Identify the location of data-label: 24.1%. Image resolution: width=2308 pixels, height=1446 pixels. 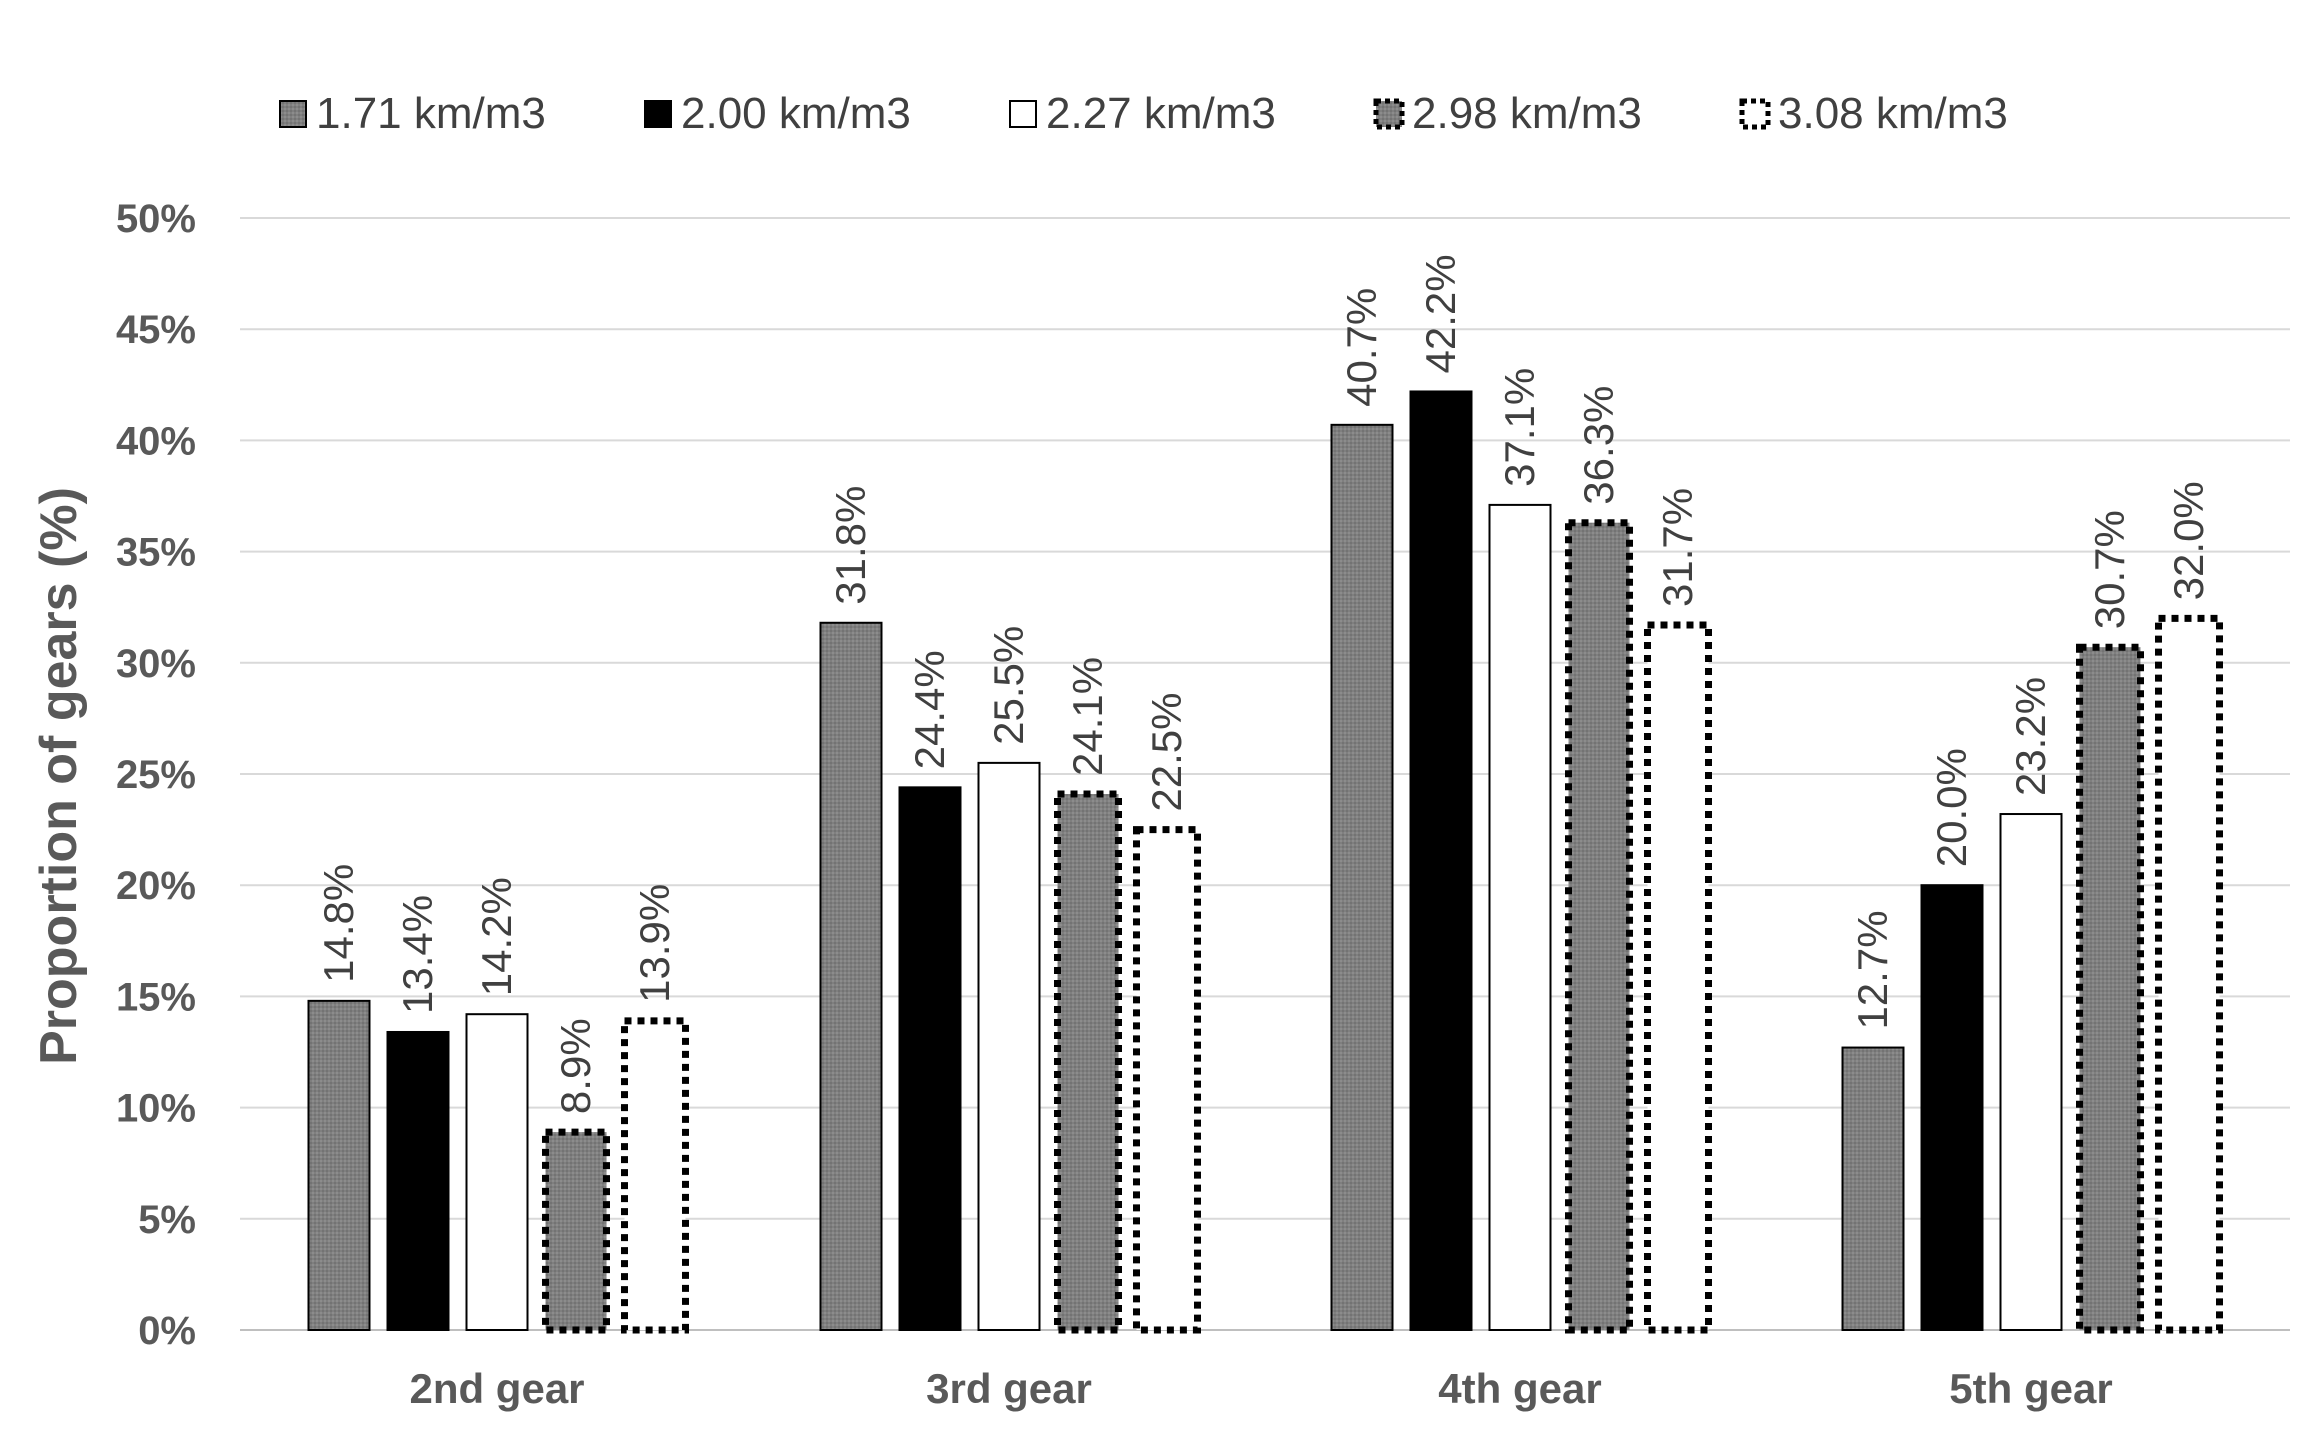
(1087, 716).